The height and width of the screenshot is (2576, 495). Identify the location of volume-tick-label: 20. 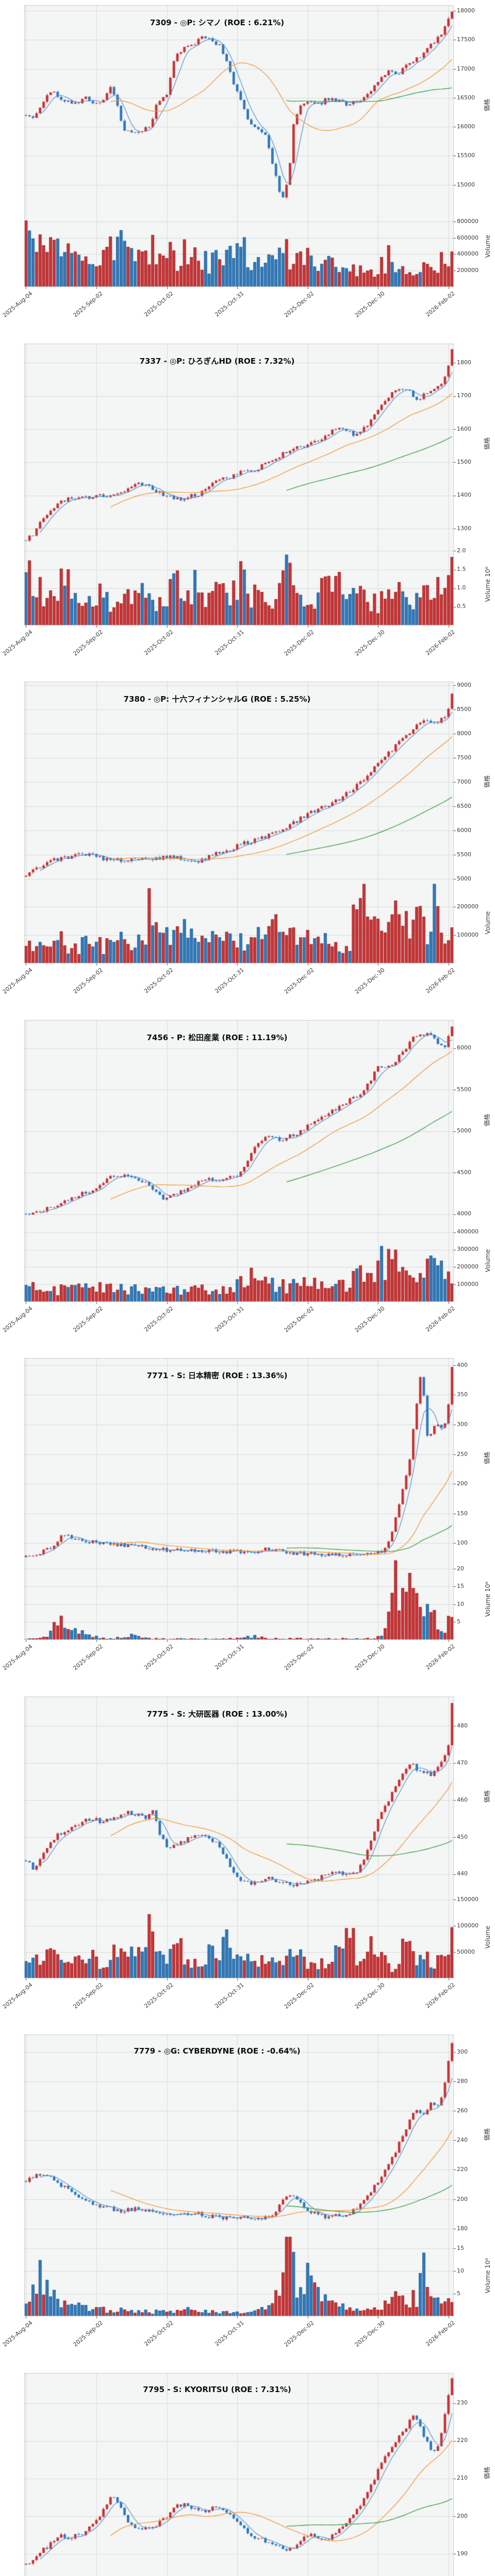
(460, 1568).